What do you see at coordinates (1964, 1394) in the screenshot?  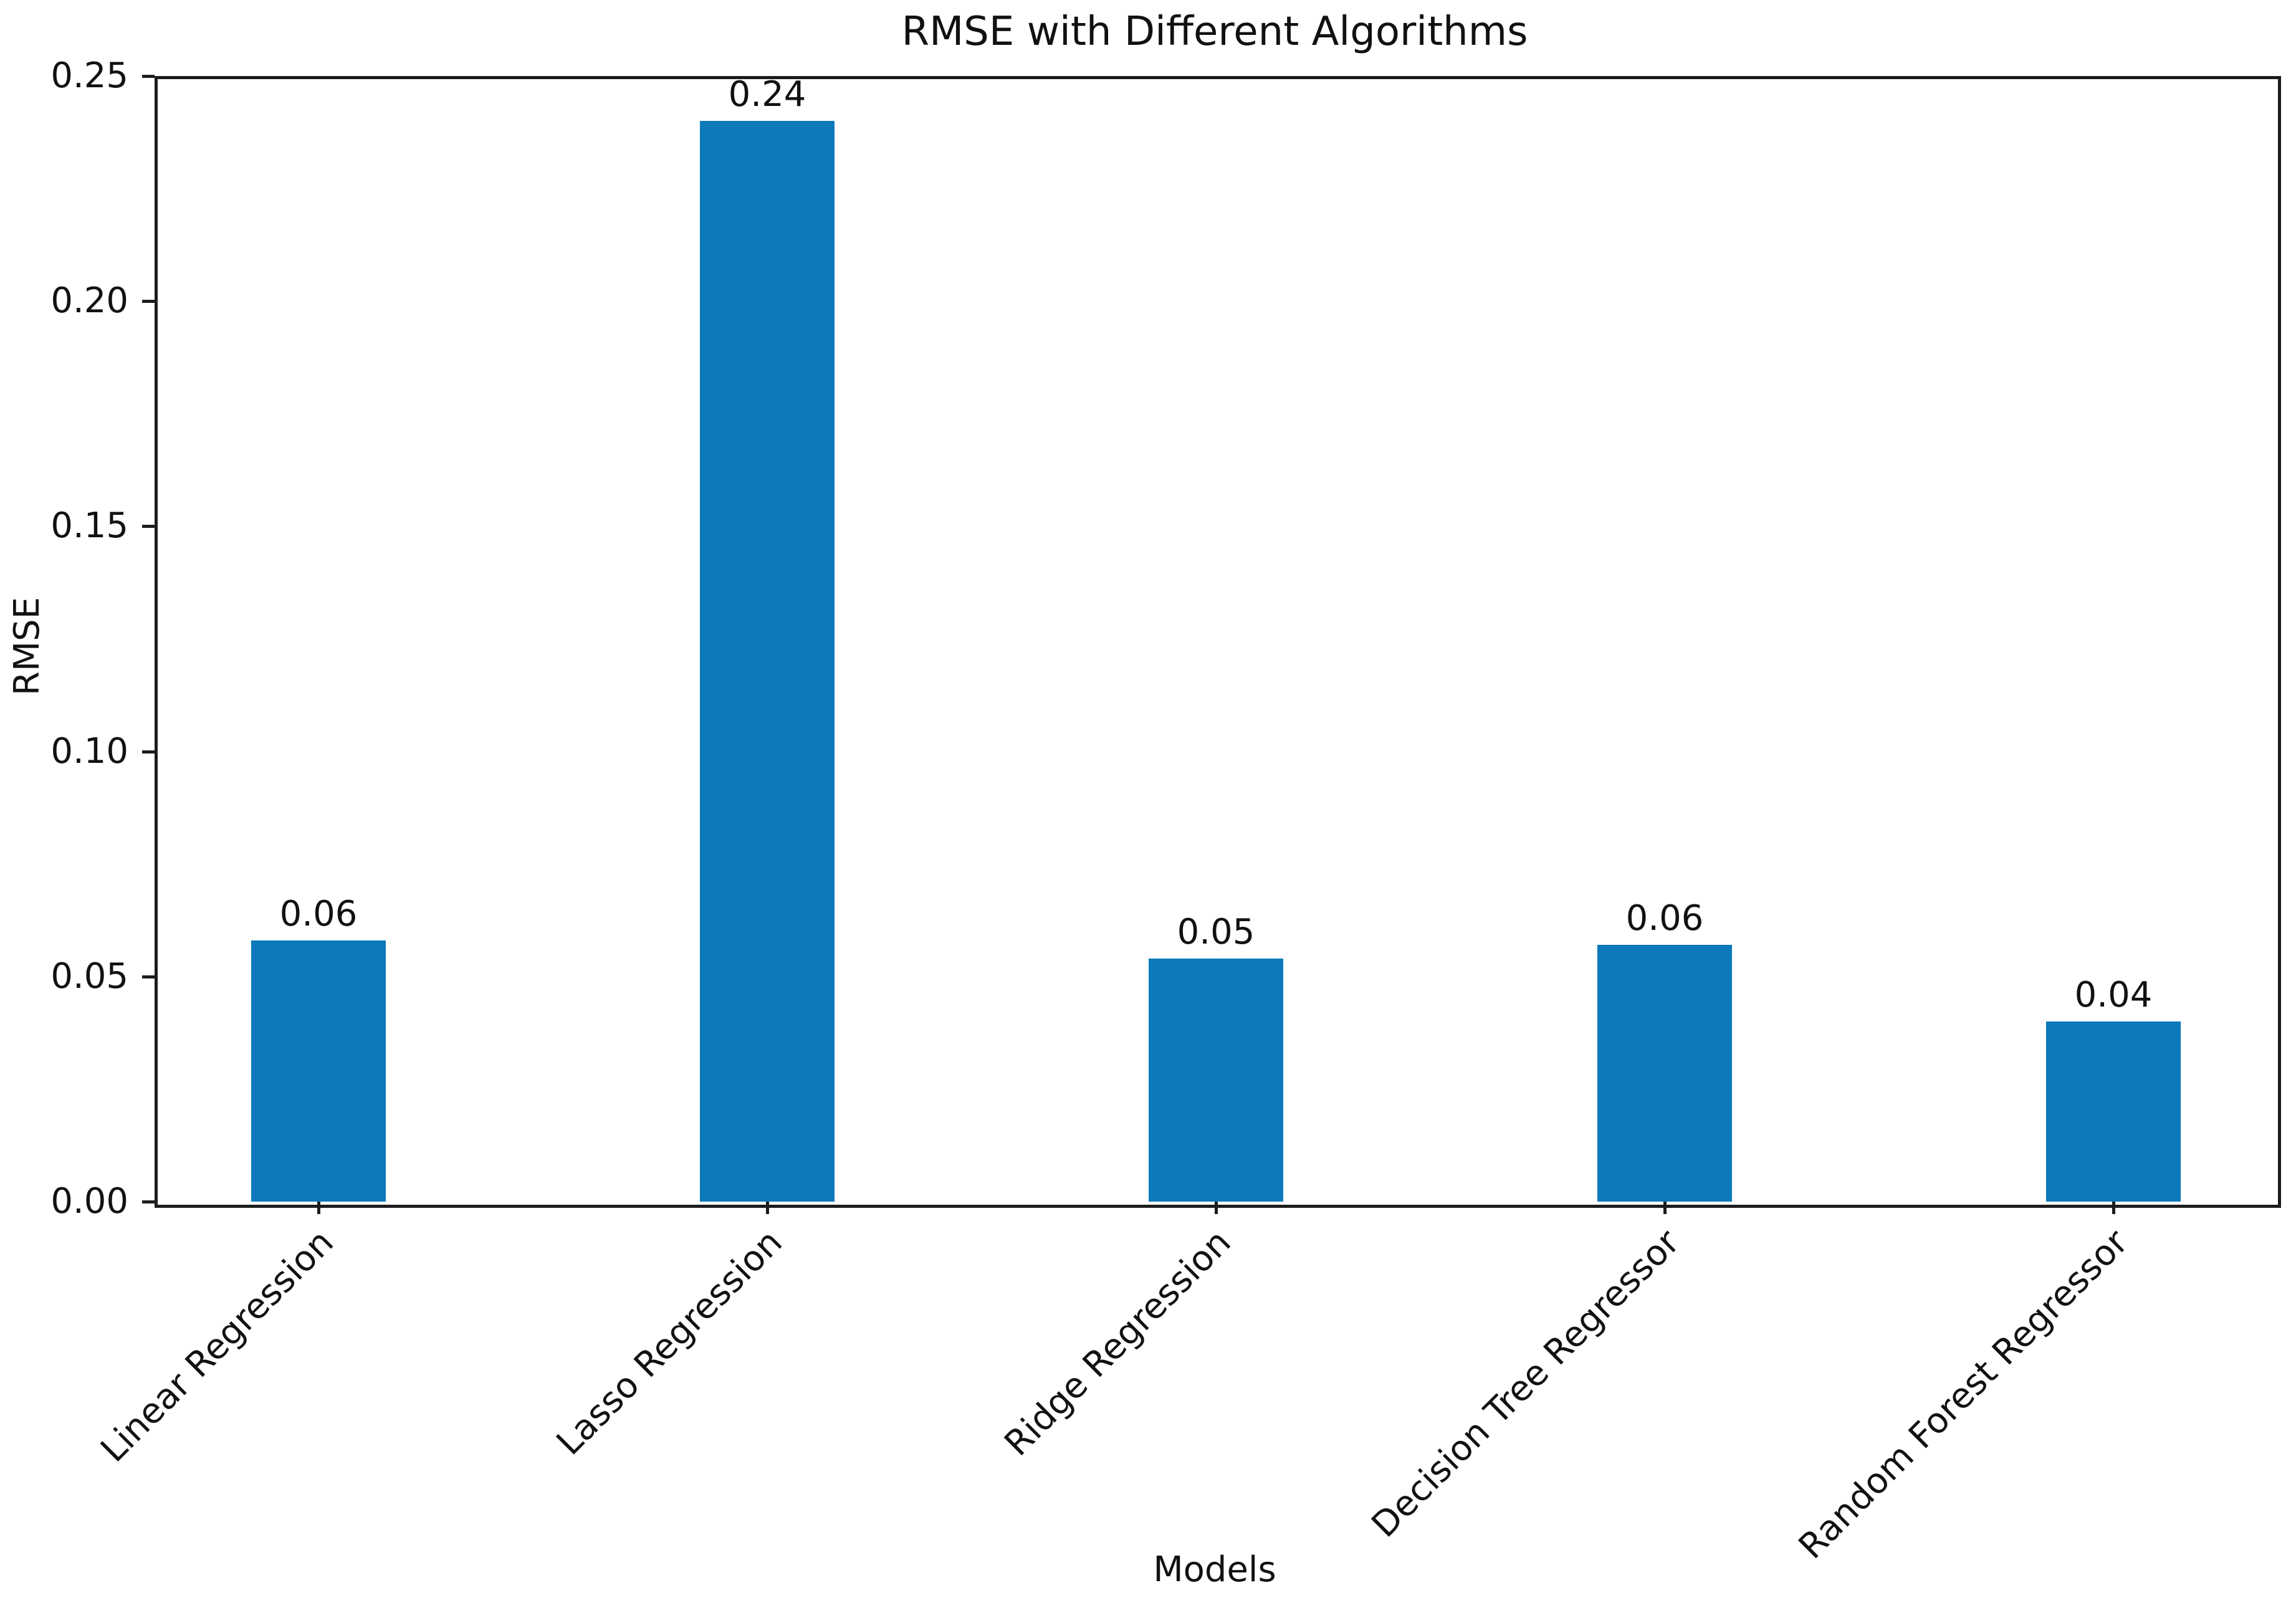 I see `x-category-label: Random Forest Regressor` at bounding box center [1964, 1394].